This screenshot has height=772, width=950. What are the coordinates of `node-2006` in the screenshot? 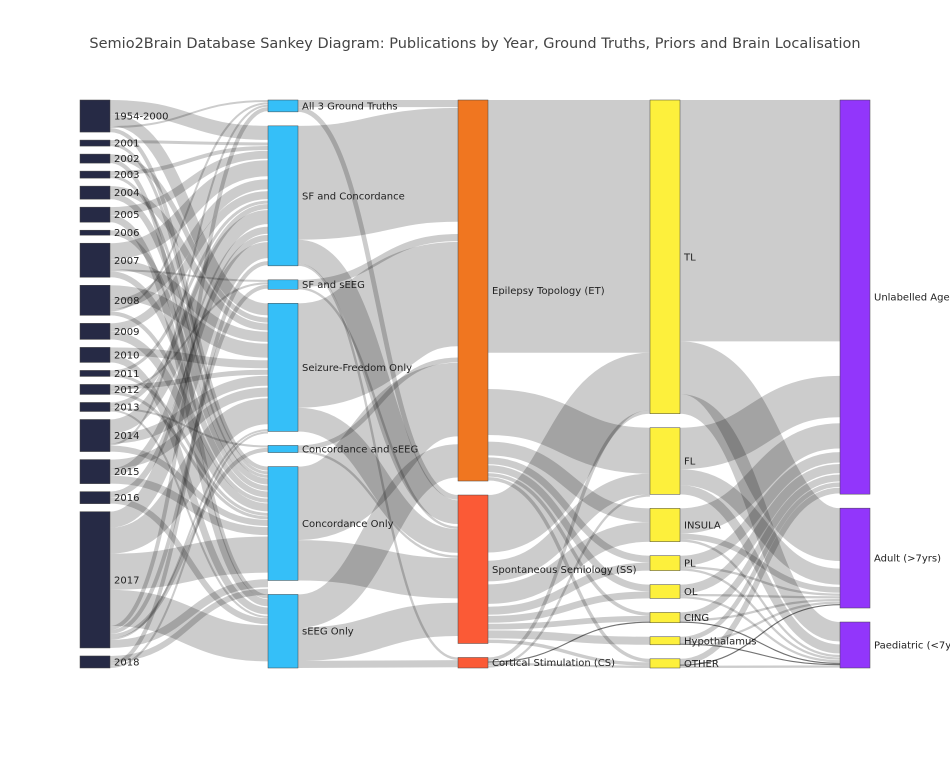 It's located at (95, 232).